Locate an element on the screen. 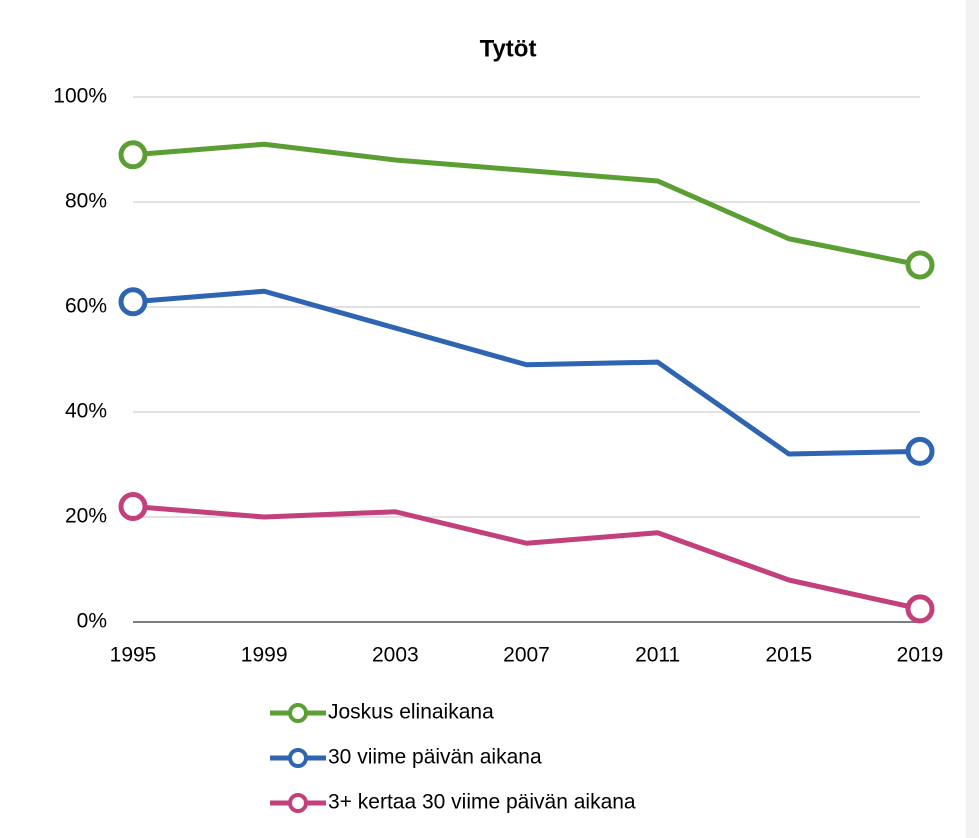 The height and width of the screenshot is (838, 979). y-tick-label: 100% is located at coordinates (80, 96).